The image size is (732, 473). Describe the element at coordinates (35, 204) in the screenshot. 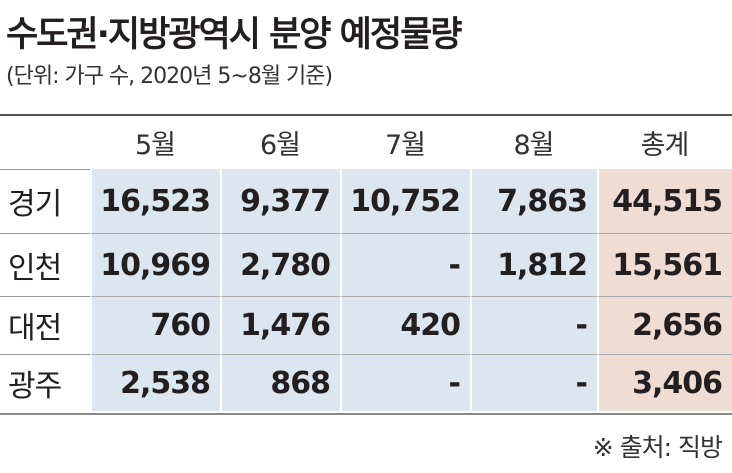

I see `row-label: 경기` at that location.